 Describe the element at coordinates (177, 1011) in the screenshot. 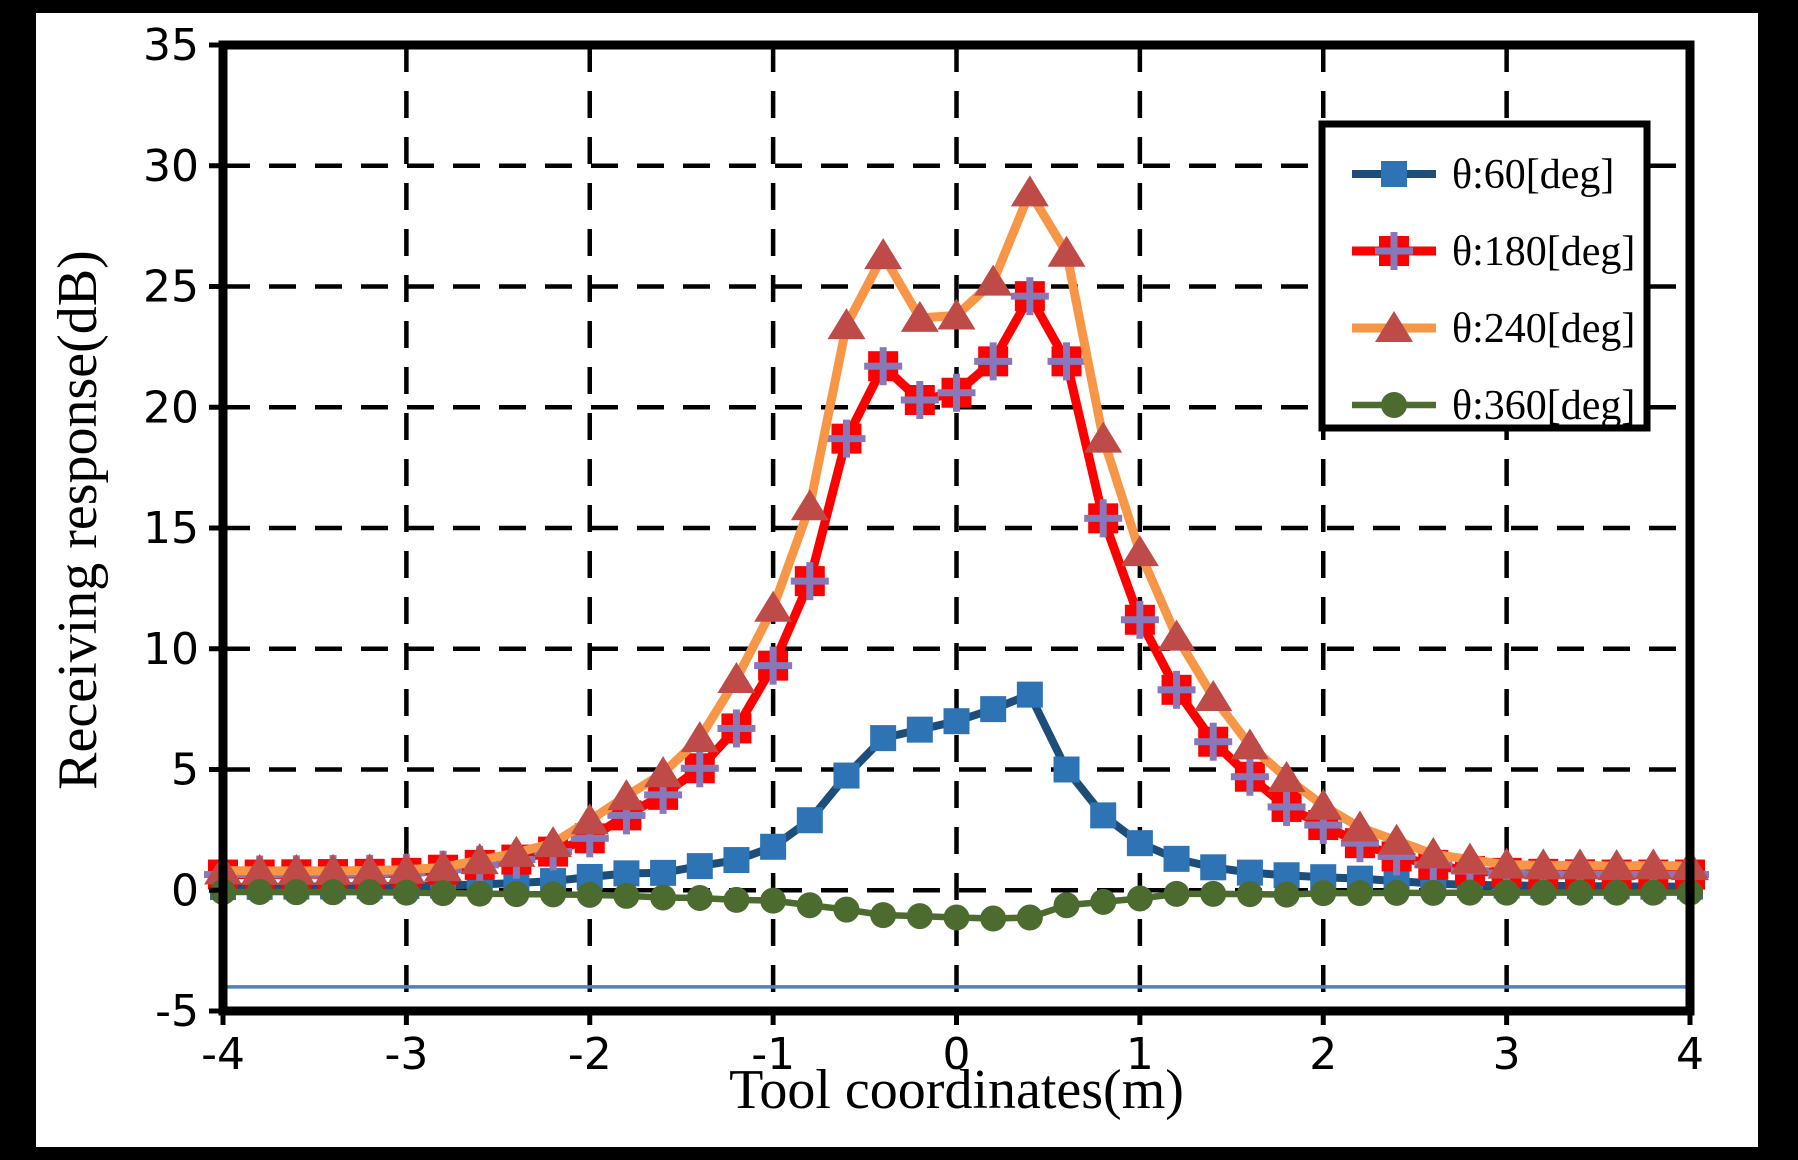

I see `y-tick-label: -5` at that location.